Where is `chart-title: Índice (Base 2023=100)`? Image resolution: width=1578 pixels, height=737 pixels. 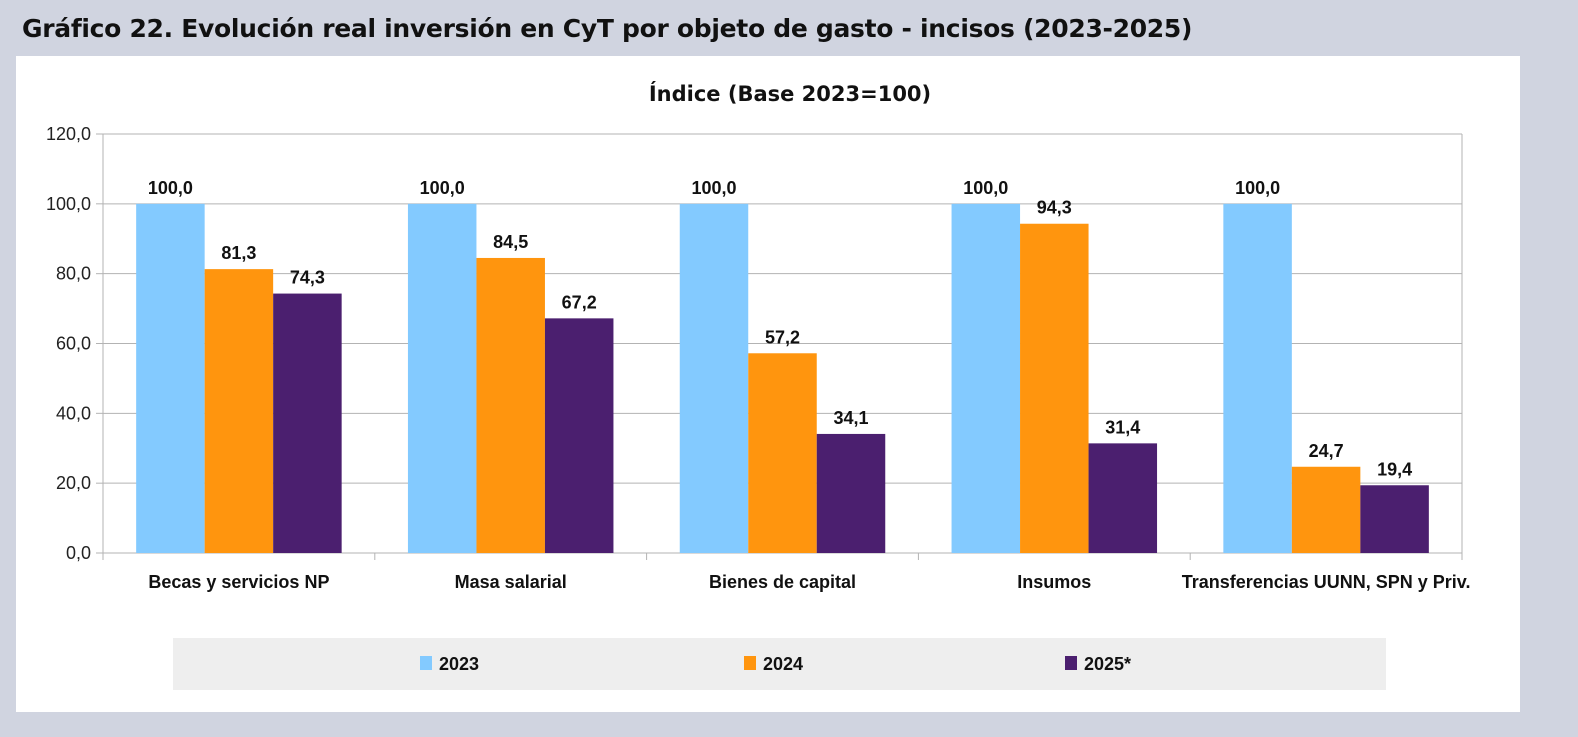 chart-title: Índice (Base 2023=100) is located at coordinates (790, 93).